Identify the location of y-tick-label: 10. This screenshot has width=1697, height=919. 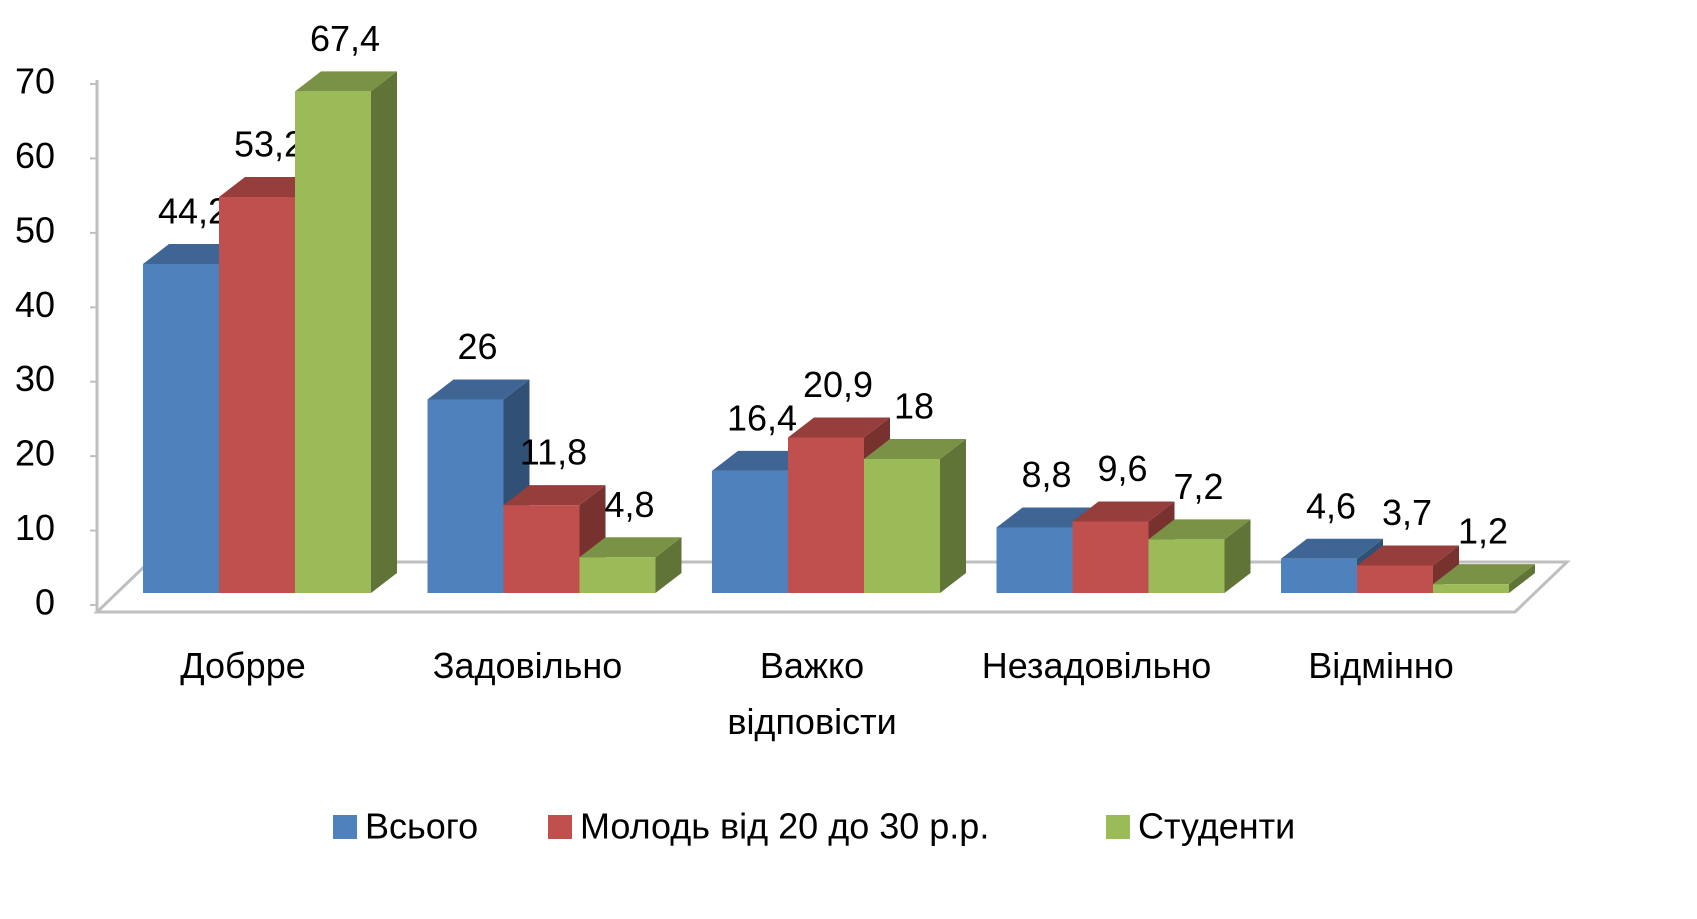
(35, 527).